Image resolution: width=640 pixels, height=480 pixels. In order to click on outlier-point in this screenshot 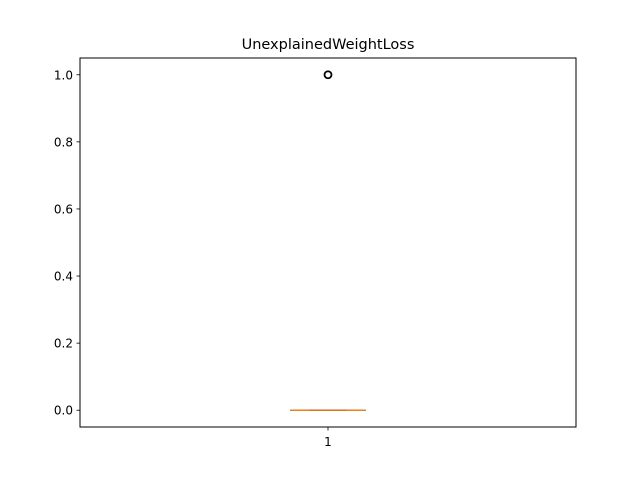, I will do `click(328, 75)`.